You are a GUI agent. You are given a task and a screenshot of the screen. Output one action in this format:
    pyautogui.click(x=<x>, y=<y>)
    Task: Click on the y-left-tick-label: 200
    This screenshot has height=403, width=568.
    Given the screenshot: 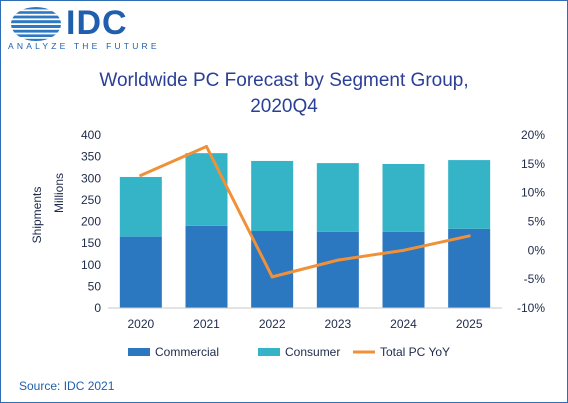 What is the action you would take?
    pyautogui.click(x=91, y=222)
    